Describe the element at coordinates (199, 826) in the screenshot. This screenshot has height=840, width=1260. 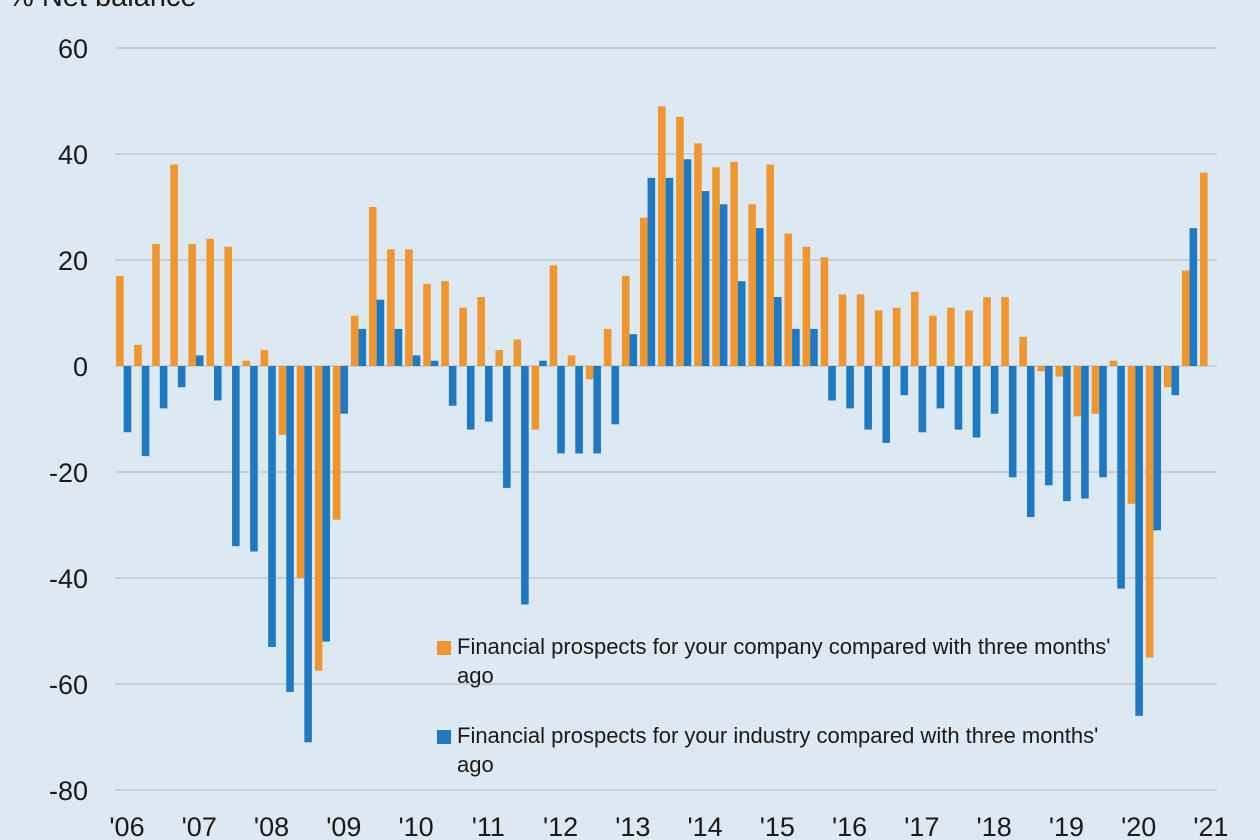
I see `x-tick-label: '07` at that location.